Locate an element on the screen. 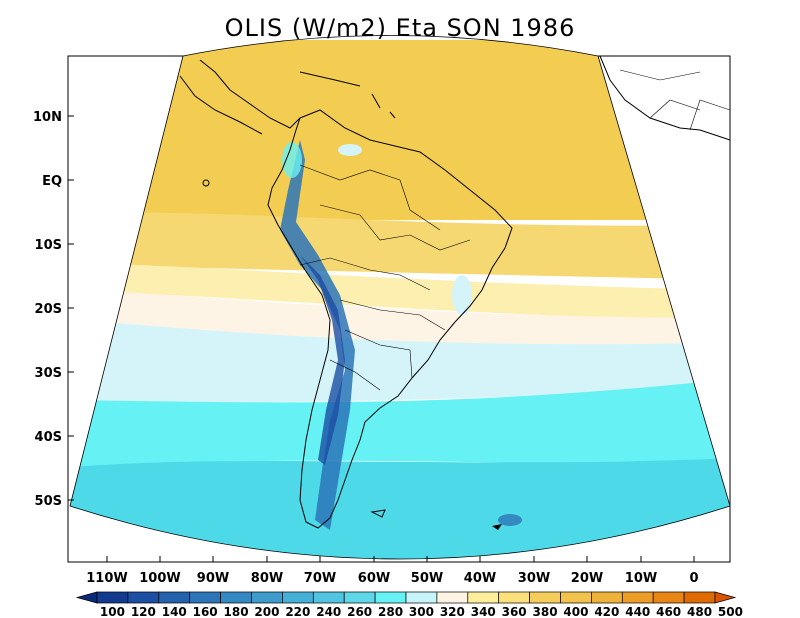  latitude-axis: 10N EQ 10S 20S 30S 40S 50S is located at coordinates (53, 309).